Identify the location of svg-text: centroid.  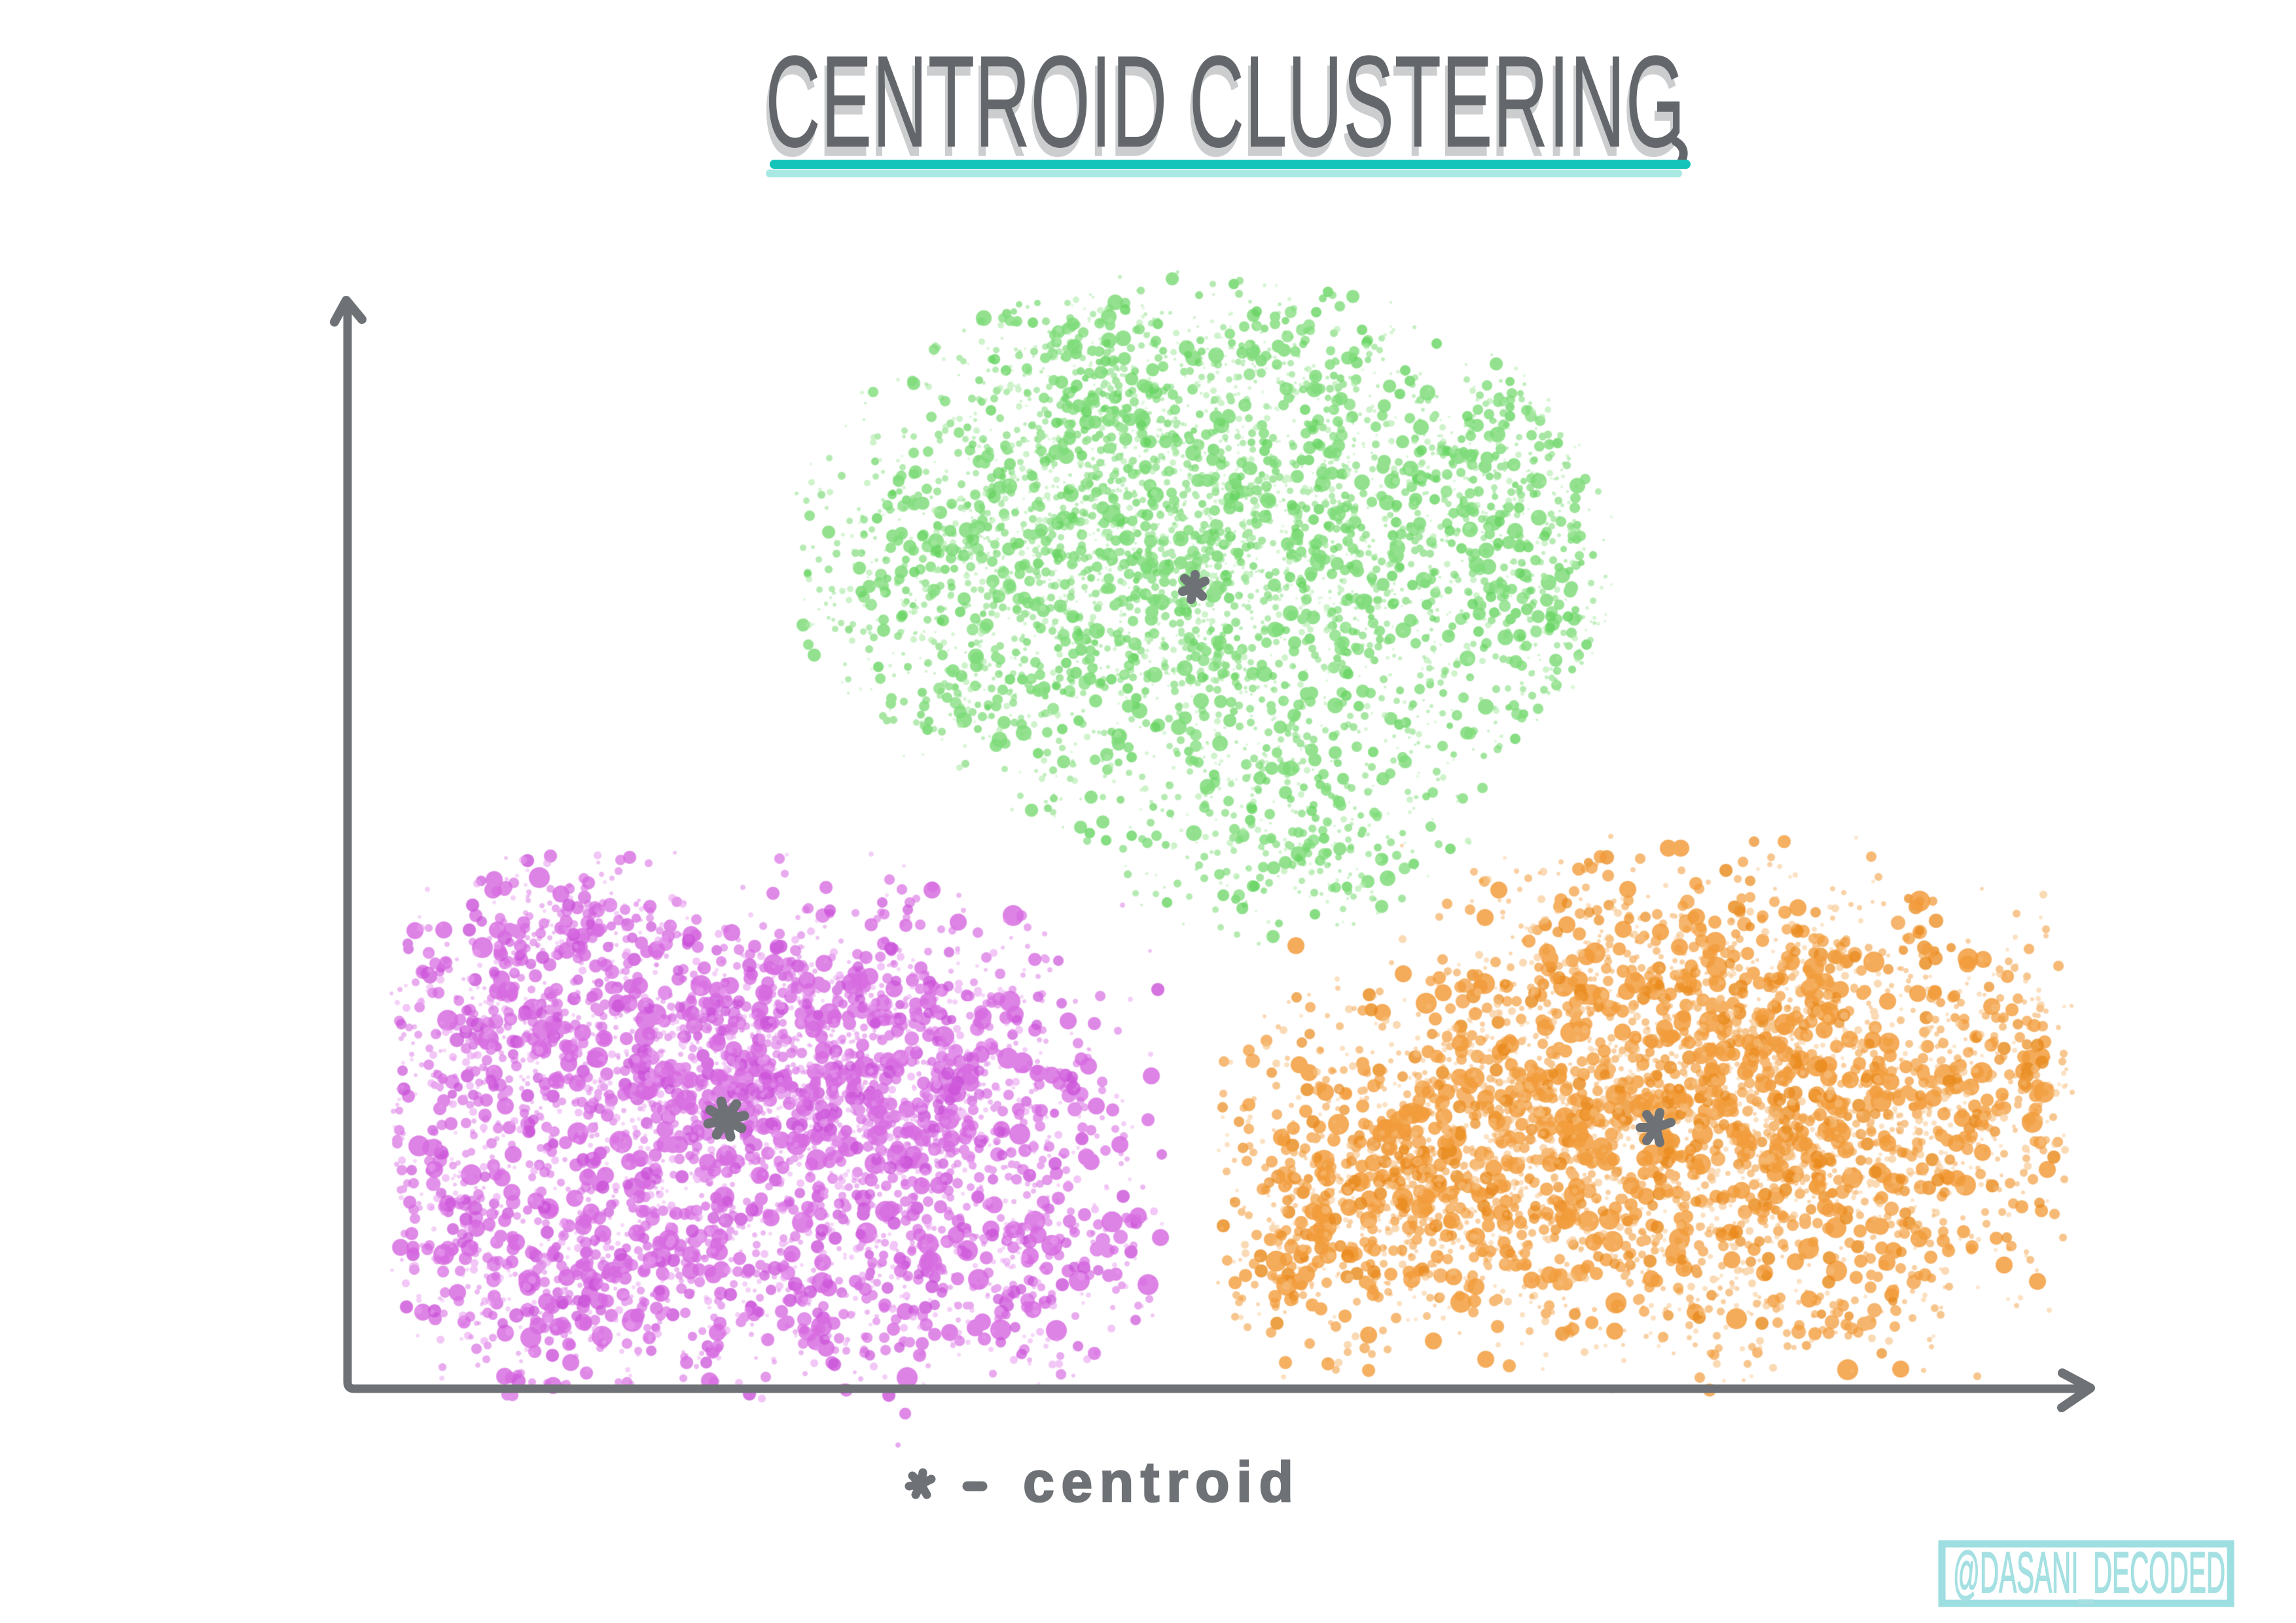
(1158, 1482).